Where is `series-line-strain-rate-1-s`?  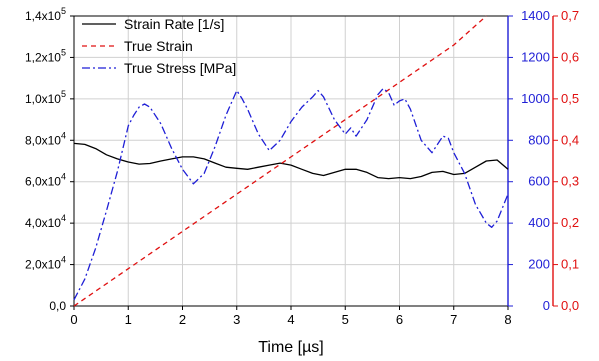
series-line-strain-rate-1-s is located at coordinates (291, 161).